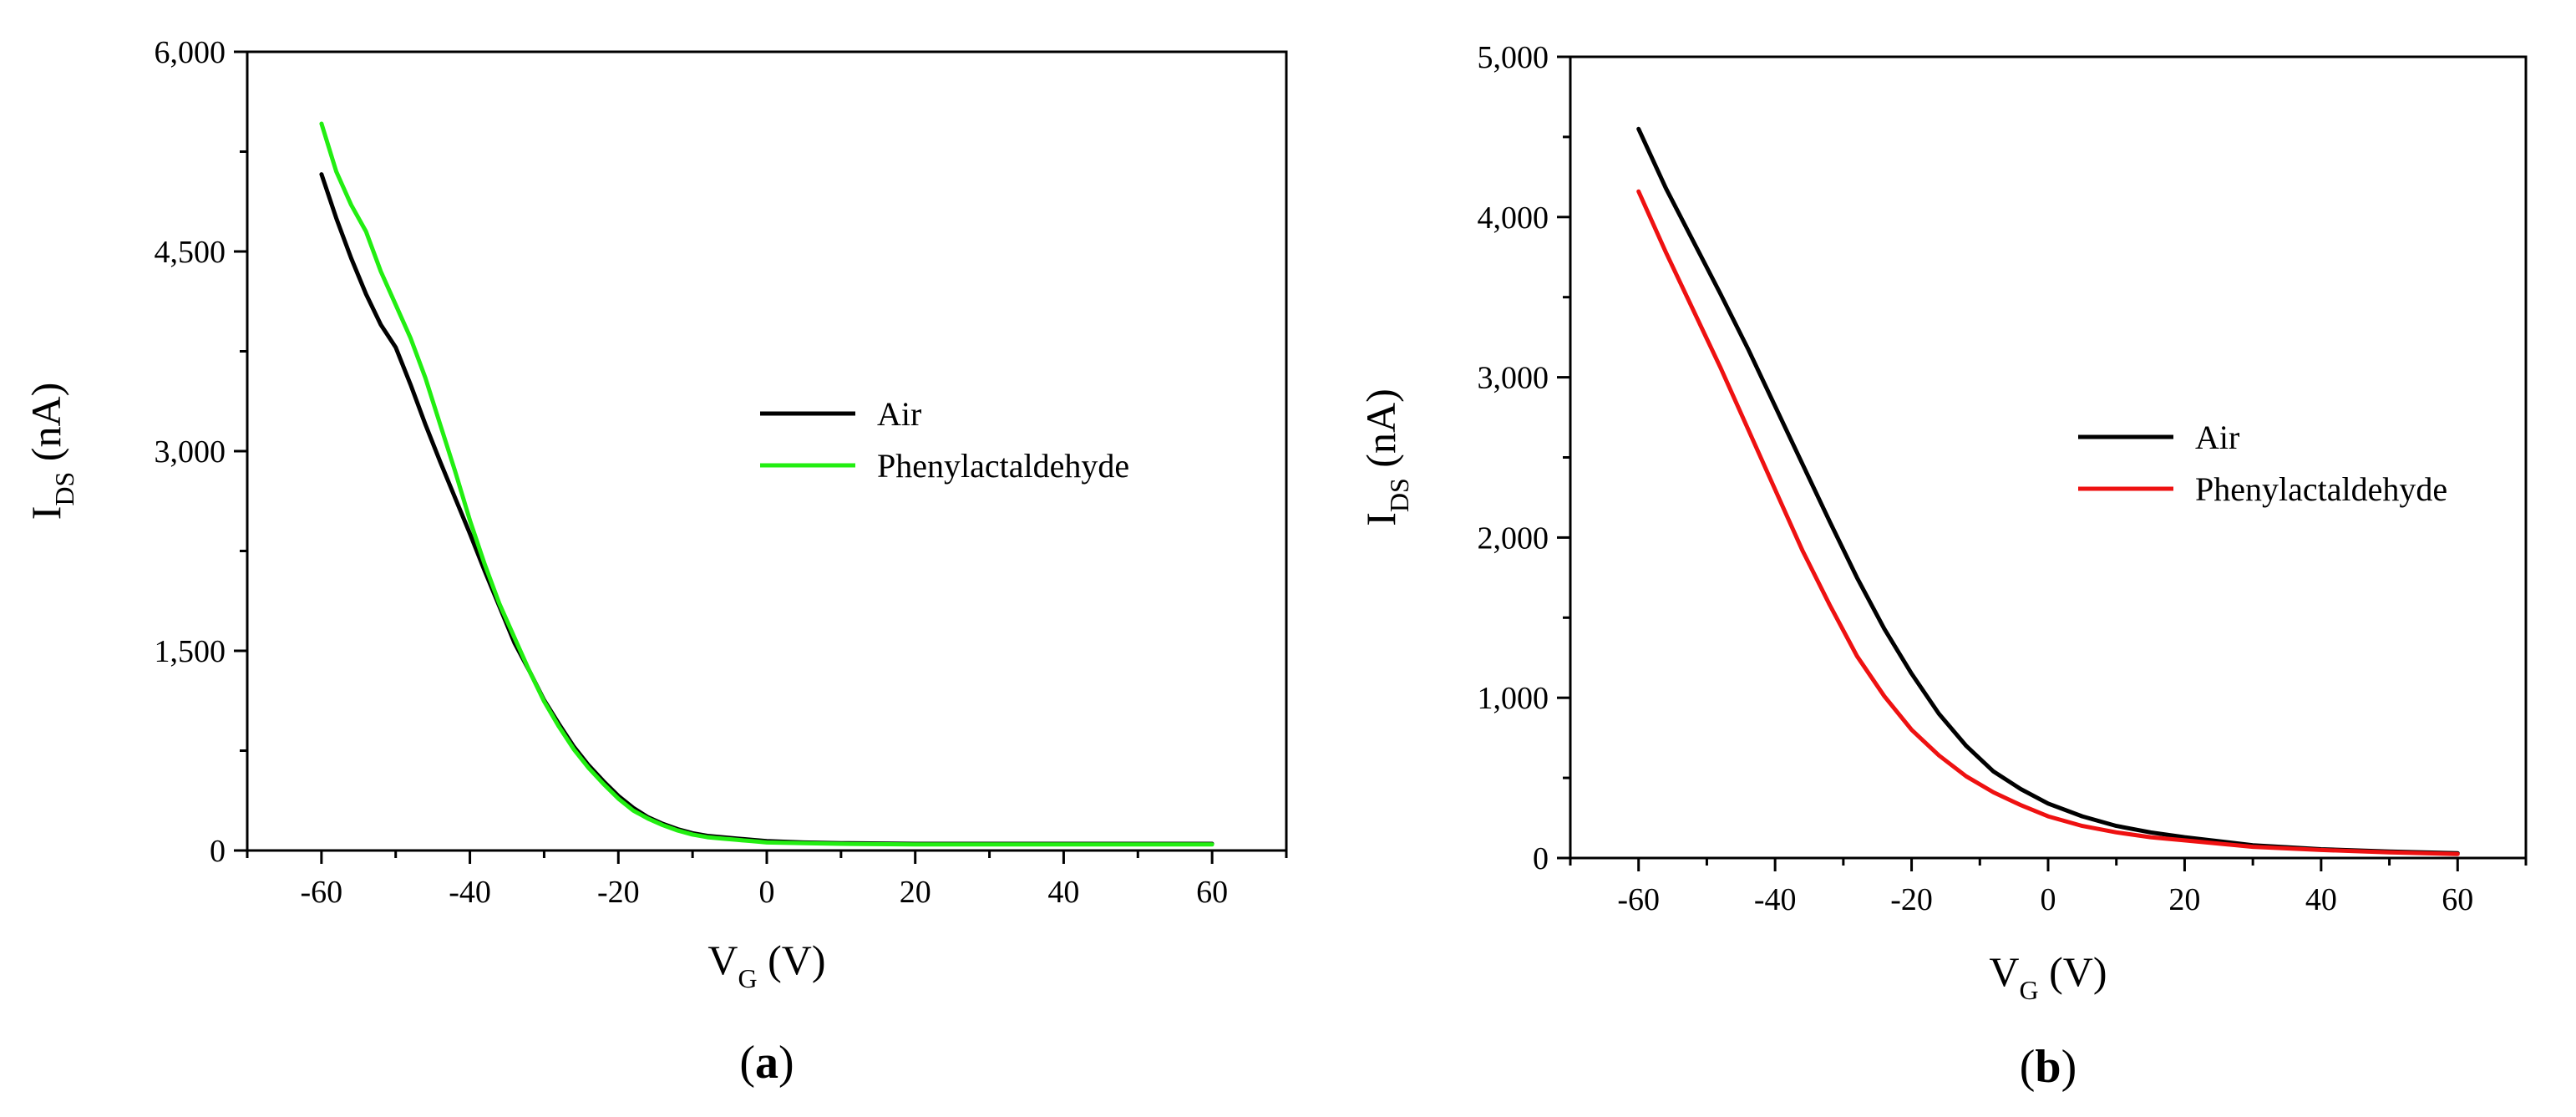 This screenshot has width=2576, height=1117. What do you see at coordinates (766, 1063) in the screenshot?
I see `panel-label: (a)` at bounding box center [766, 1063].